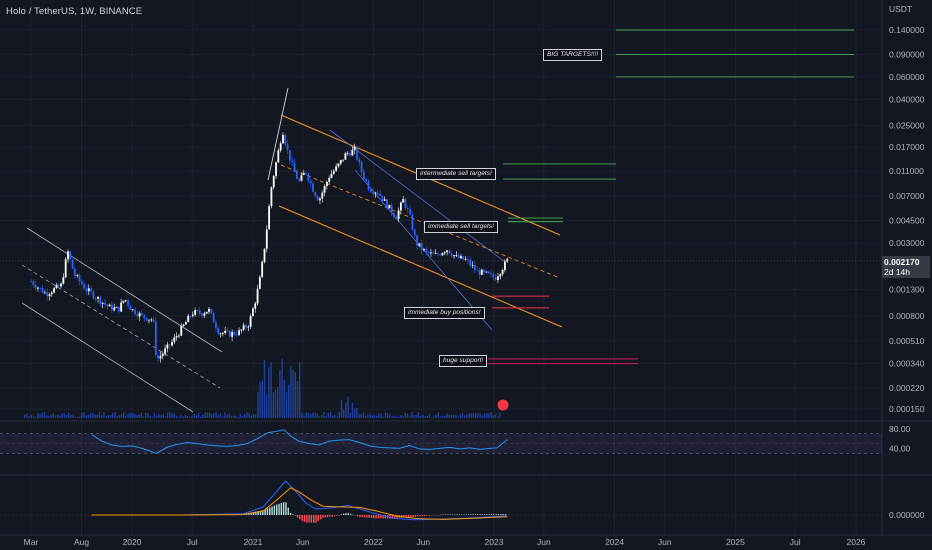  I want to click on x-tick-label: 2020, so click(132, 542).